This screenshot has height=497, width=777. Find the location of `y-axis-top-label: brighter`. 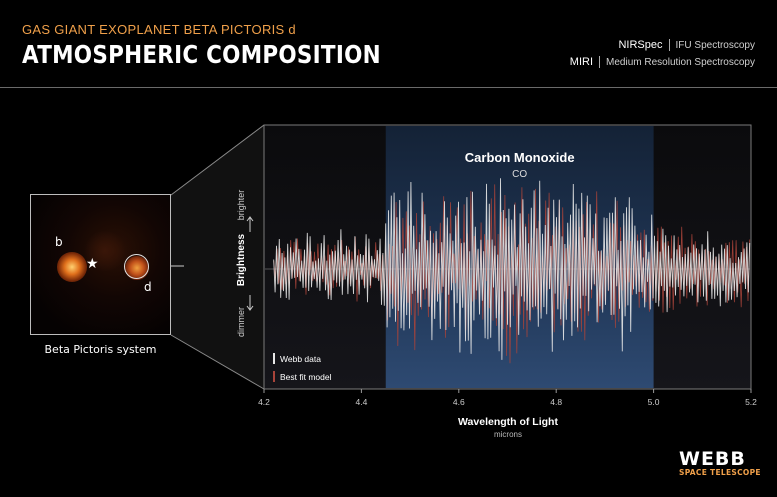

y-axis-top-label: brighter is located at coordinates (241, 205).